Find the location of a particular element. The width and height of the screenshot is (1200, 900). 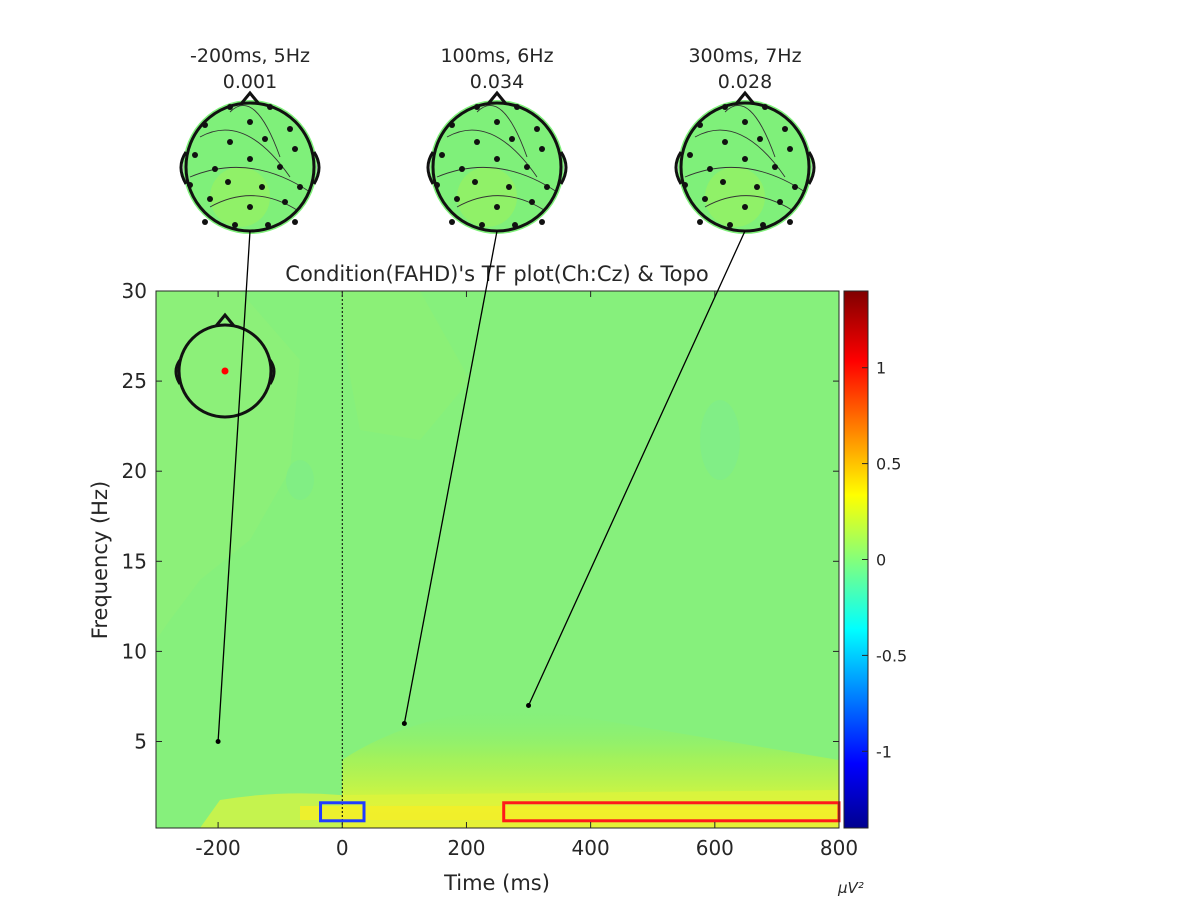

head-nose is located at coordinates (225, 319).